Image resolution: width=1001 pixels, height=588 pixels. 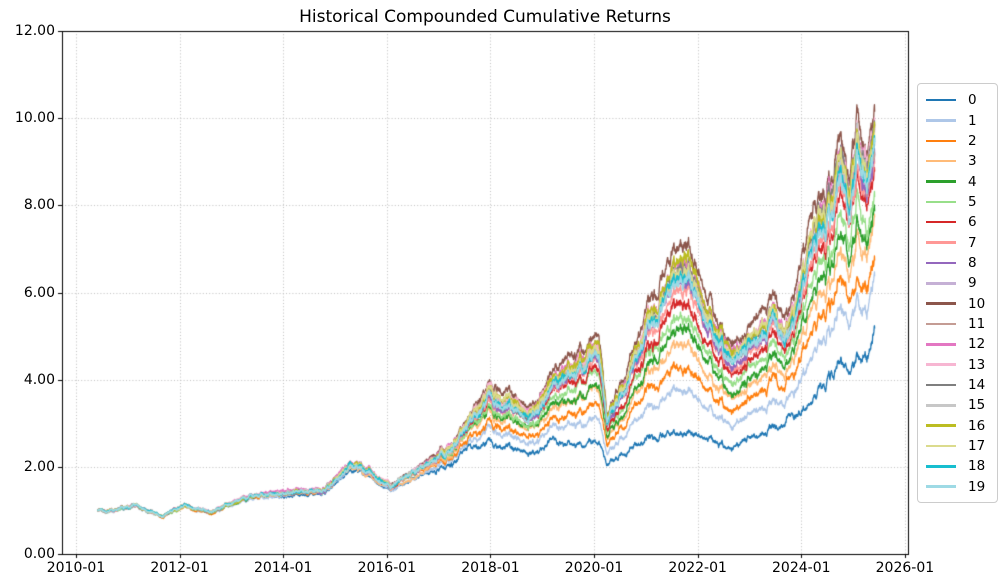 I want to click on legend-item-15: 15, so click(x=961, y=405).